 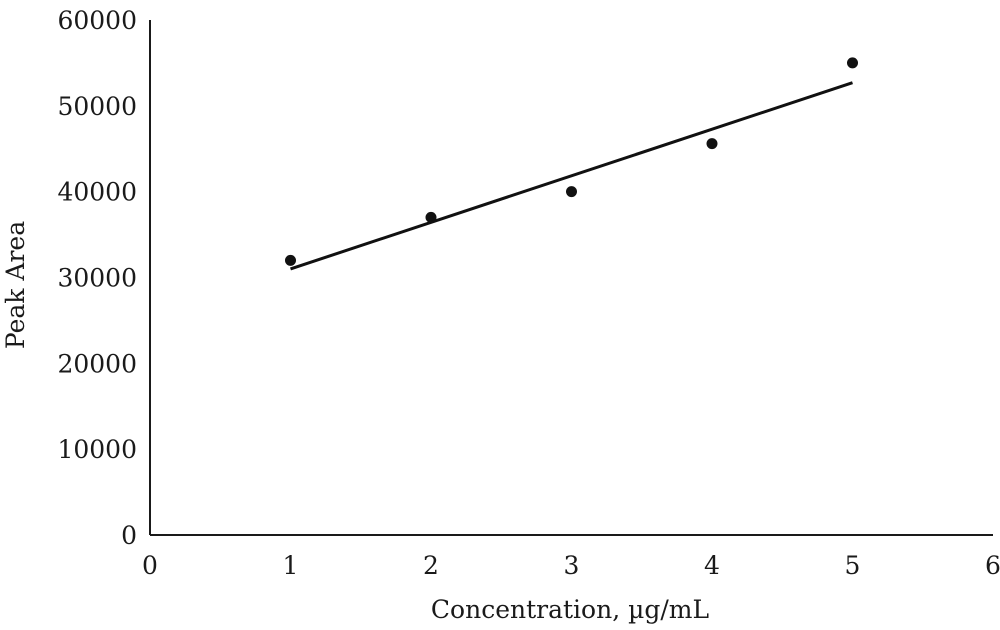 I want to click on x-tick-label: 4, so click(x=712, y=565).